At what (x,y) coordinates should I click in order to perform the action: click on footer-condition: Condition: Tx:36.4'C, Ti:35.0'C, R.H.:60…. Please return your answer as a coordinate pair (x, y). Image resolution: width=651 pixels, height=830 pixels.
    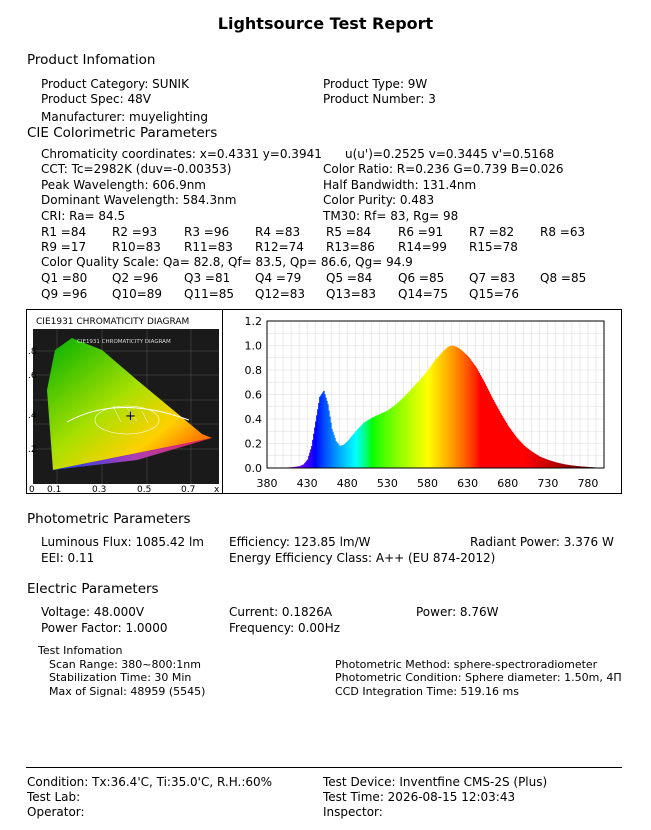
    Looking at the image, I should click on (150, 782).